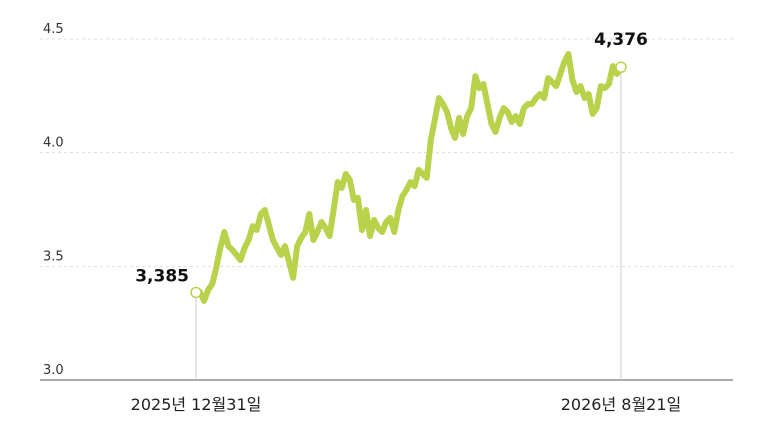 The height and width of the screenshot is (437, 777). I want to click on value-label: 4,376, so click(621, 40).